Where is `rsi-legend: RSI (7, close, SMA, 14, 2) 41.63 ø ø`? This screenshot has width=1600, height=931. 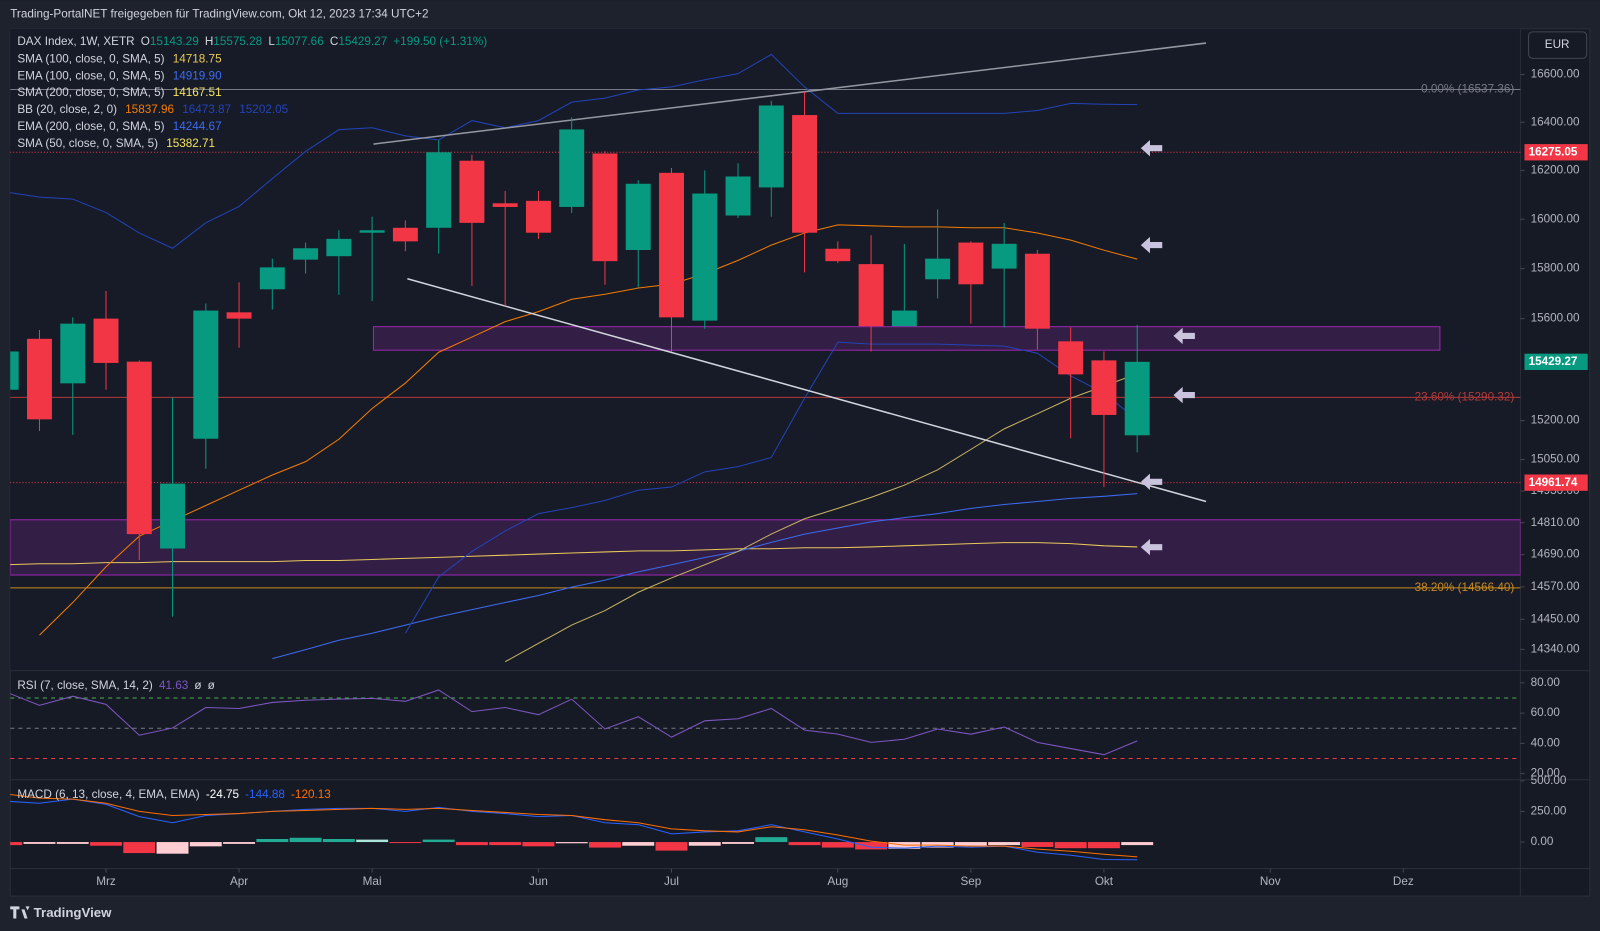 rsi-legend: RSI (7, close, SMA, 14, 2) 41.63 ø ø is located at coordinates (116, 685).